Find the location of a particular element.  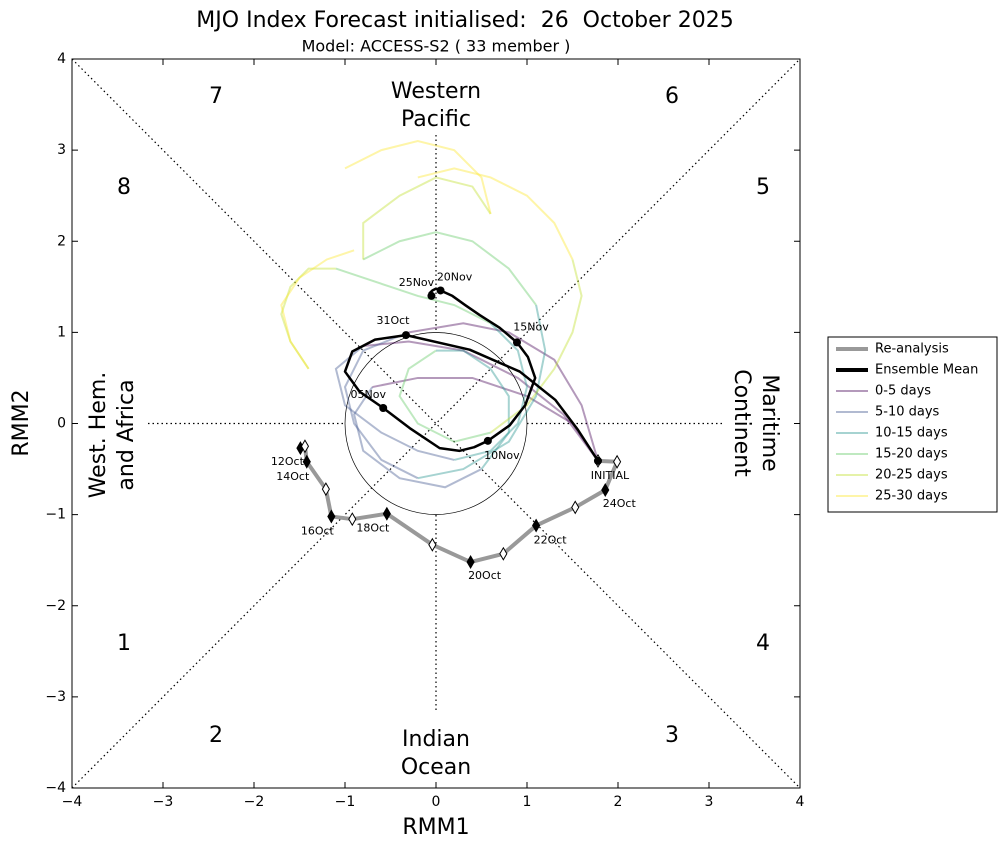

region-label: Maritime is located at coordinates (769, 422).